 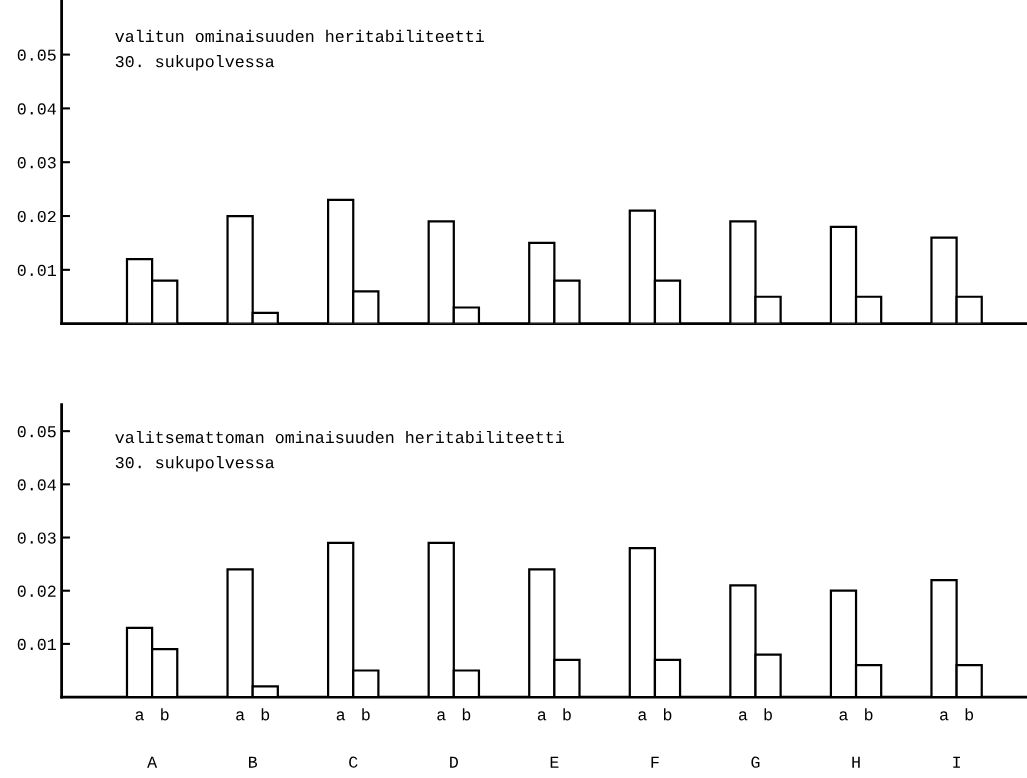 What do you see at coordinates (253, 762) in the screenshot?
I see `x-tick-label: B` at bounding box center [253, 762].